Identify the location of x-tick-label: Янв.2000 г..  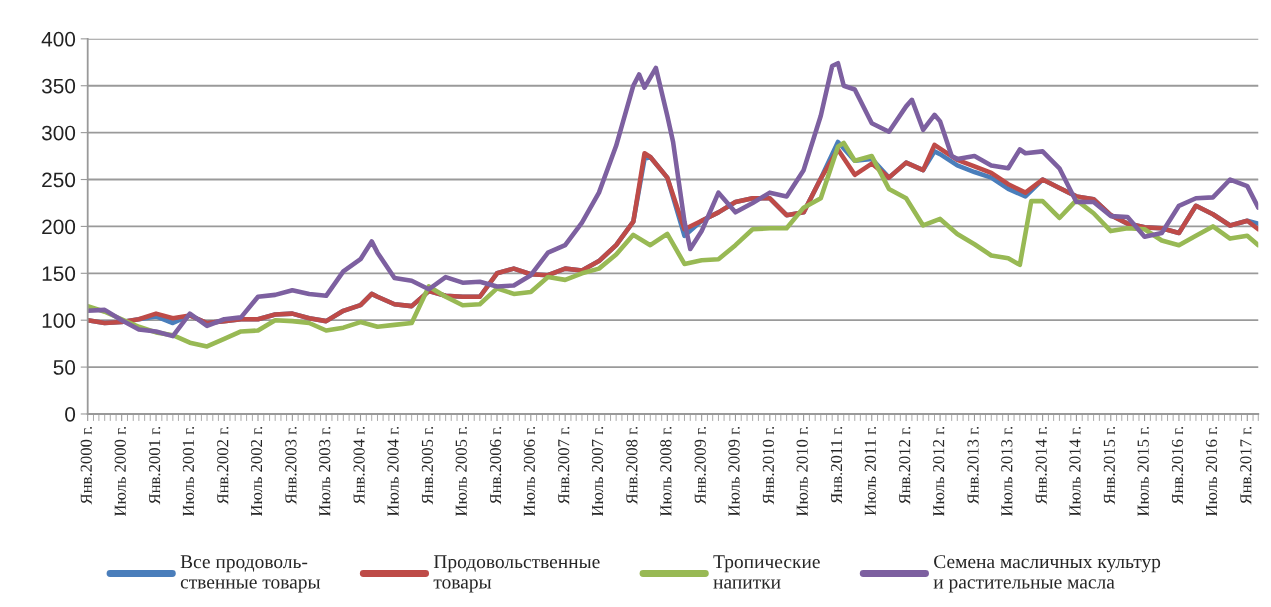
(86, 465).